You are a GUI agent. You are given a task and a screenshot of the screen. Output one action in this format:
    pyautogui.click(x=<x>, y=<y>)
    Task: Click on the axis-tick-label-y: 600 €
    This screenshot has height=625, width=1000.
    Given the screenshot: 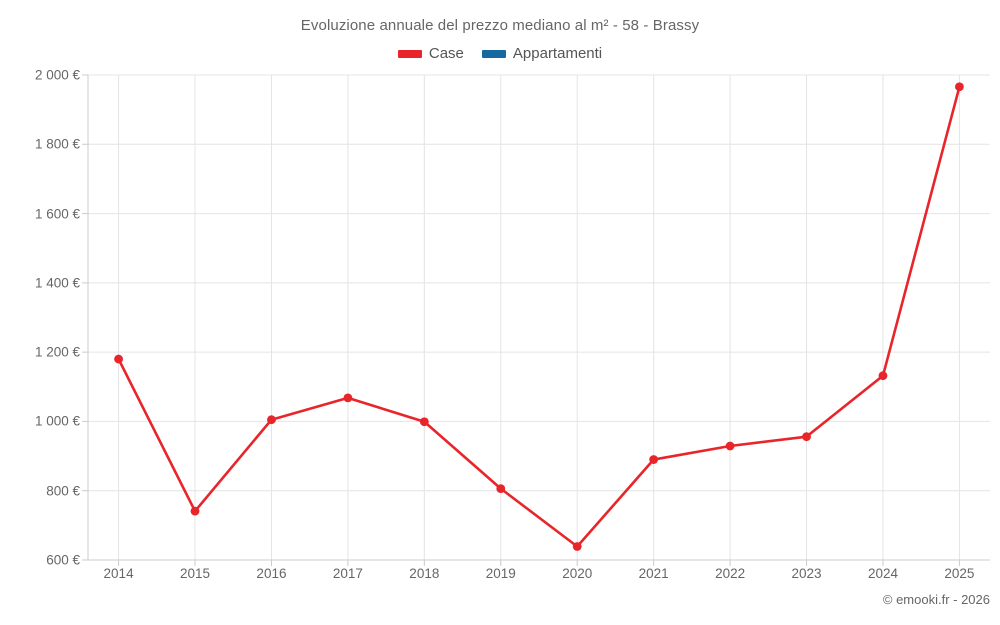 What is the action you would take?
    pyautogui.click(x=63, y=560)
    